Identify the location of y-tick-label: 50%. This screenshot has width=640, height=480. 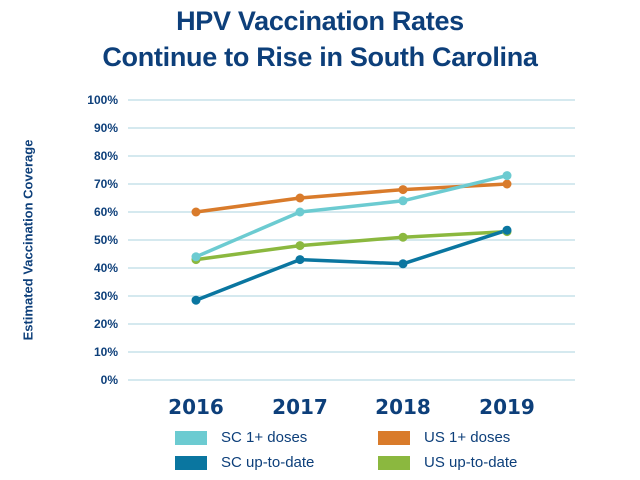
(106, 240).